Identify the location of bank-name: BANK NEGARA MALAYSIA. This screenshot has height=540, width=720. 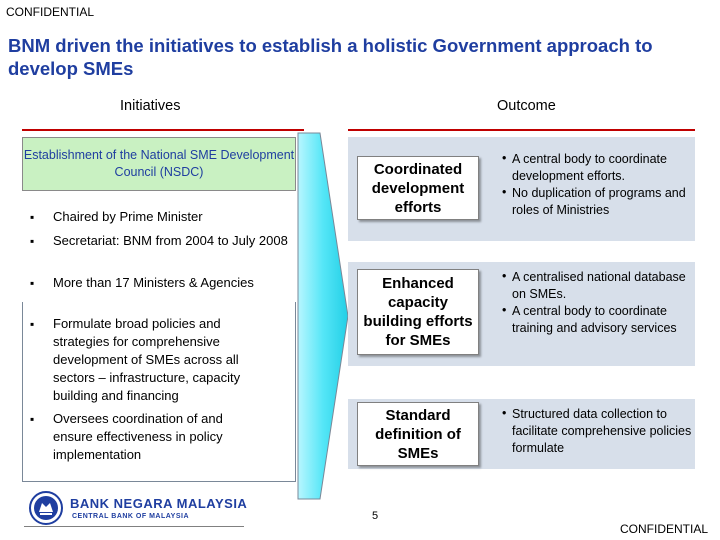
(159, 503).